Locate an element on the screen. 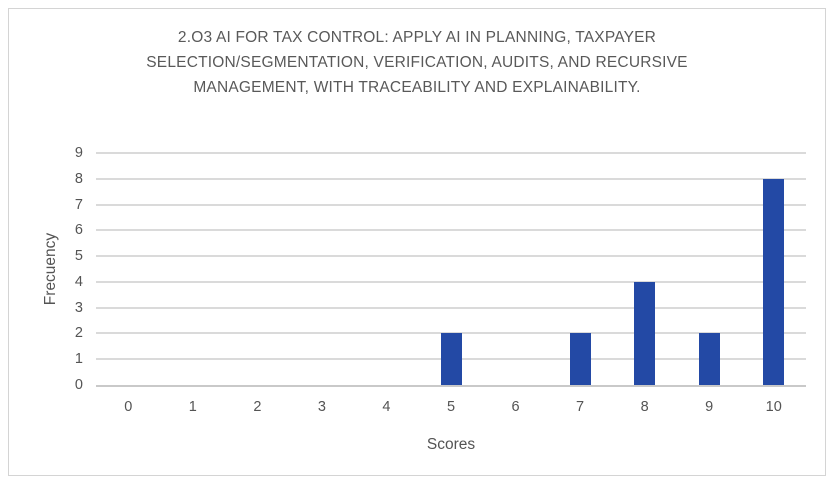  x-tick-labels: 0 1 2 3 4 5 6 7 8 9 10 is located at coordinates (451, 409).